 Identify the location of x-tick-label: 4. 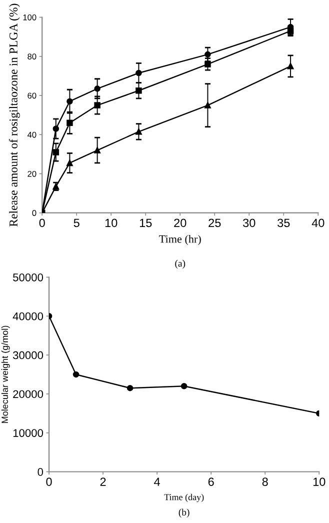
(157, 482).